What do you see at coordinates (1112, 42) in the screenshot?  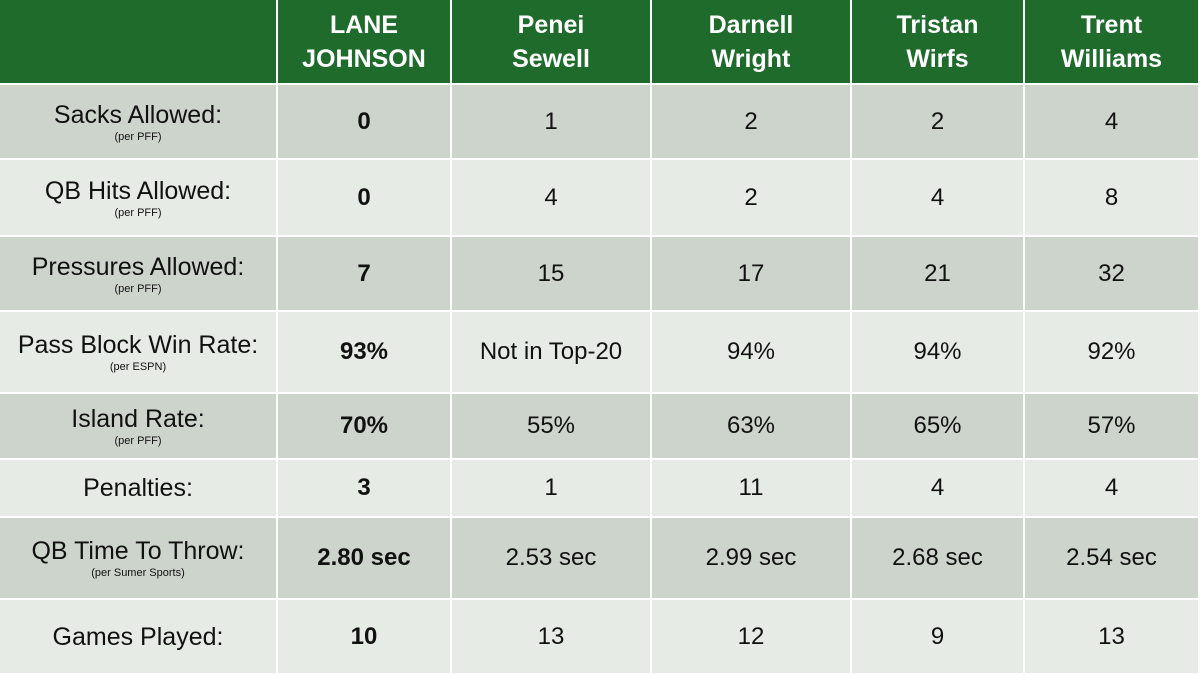 I see `column-header: Trent Williams` at bounding box center [1112, 42].